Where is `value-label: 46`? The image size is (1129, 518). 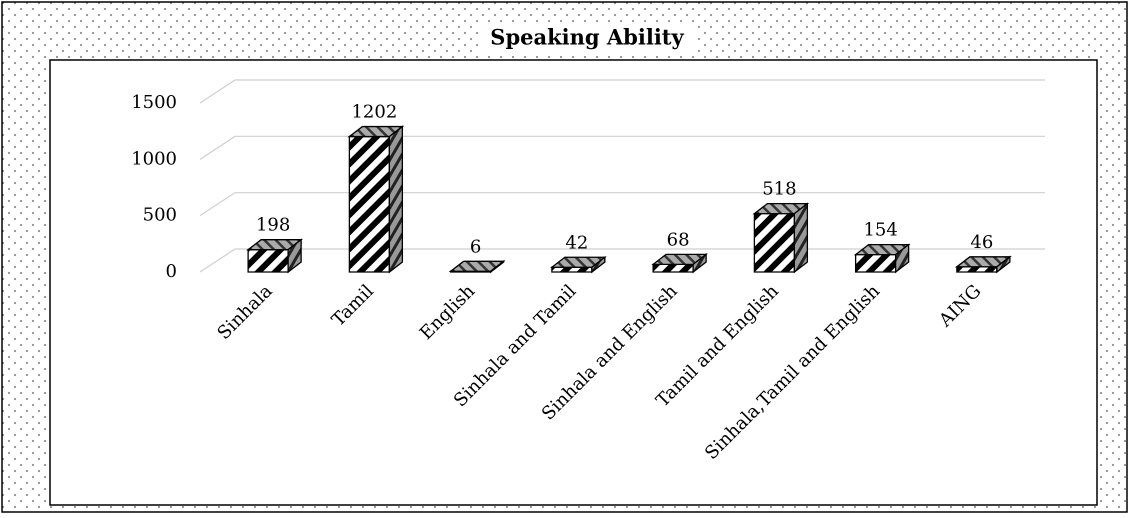
value-label: 46 is located at coordinates (981, 242).